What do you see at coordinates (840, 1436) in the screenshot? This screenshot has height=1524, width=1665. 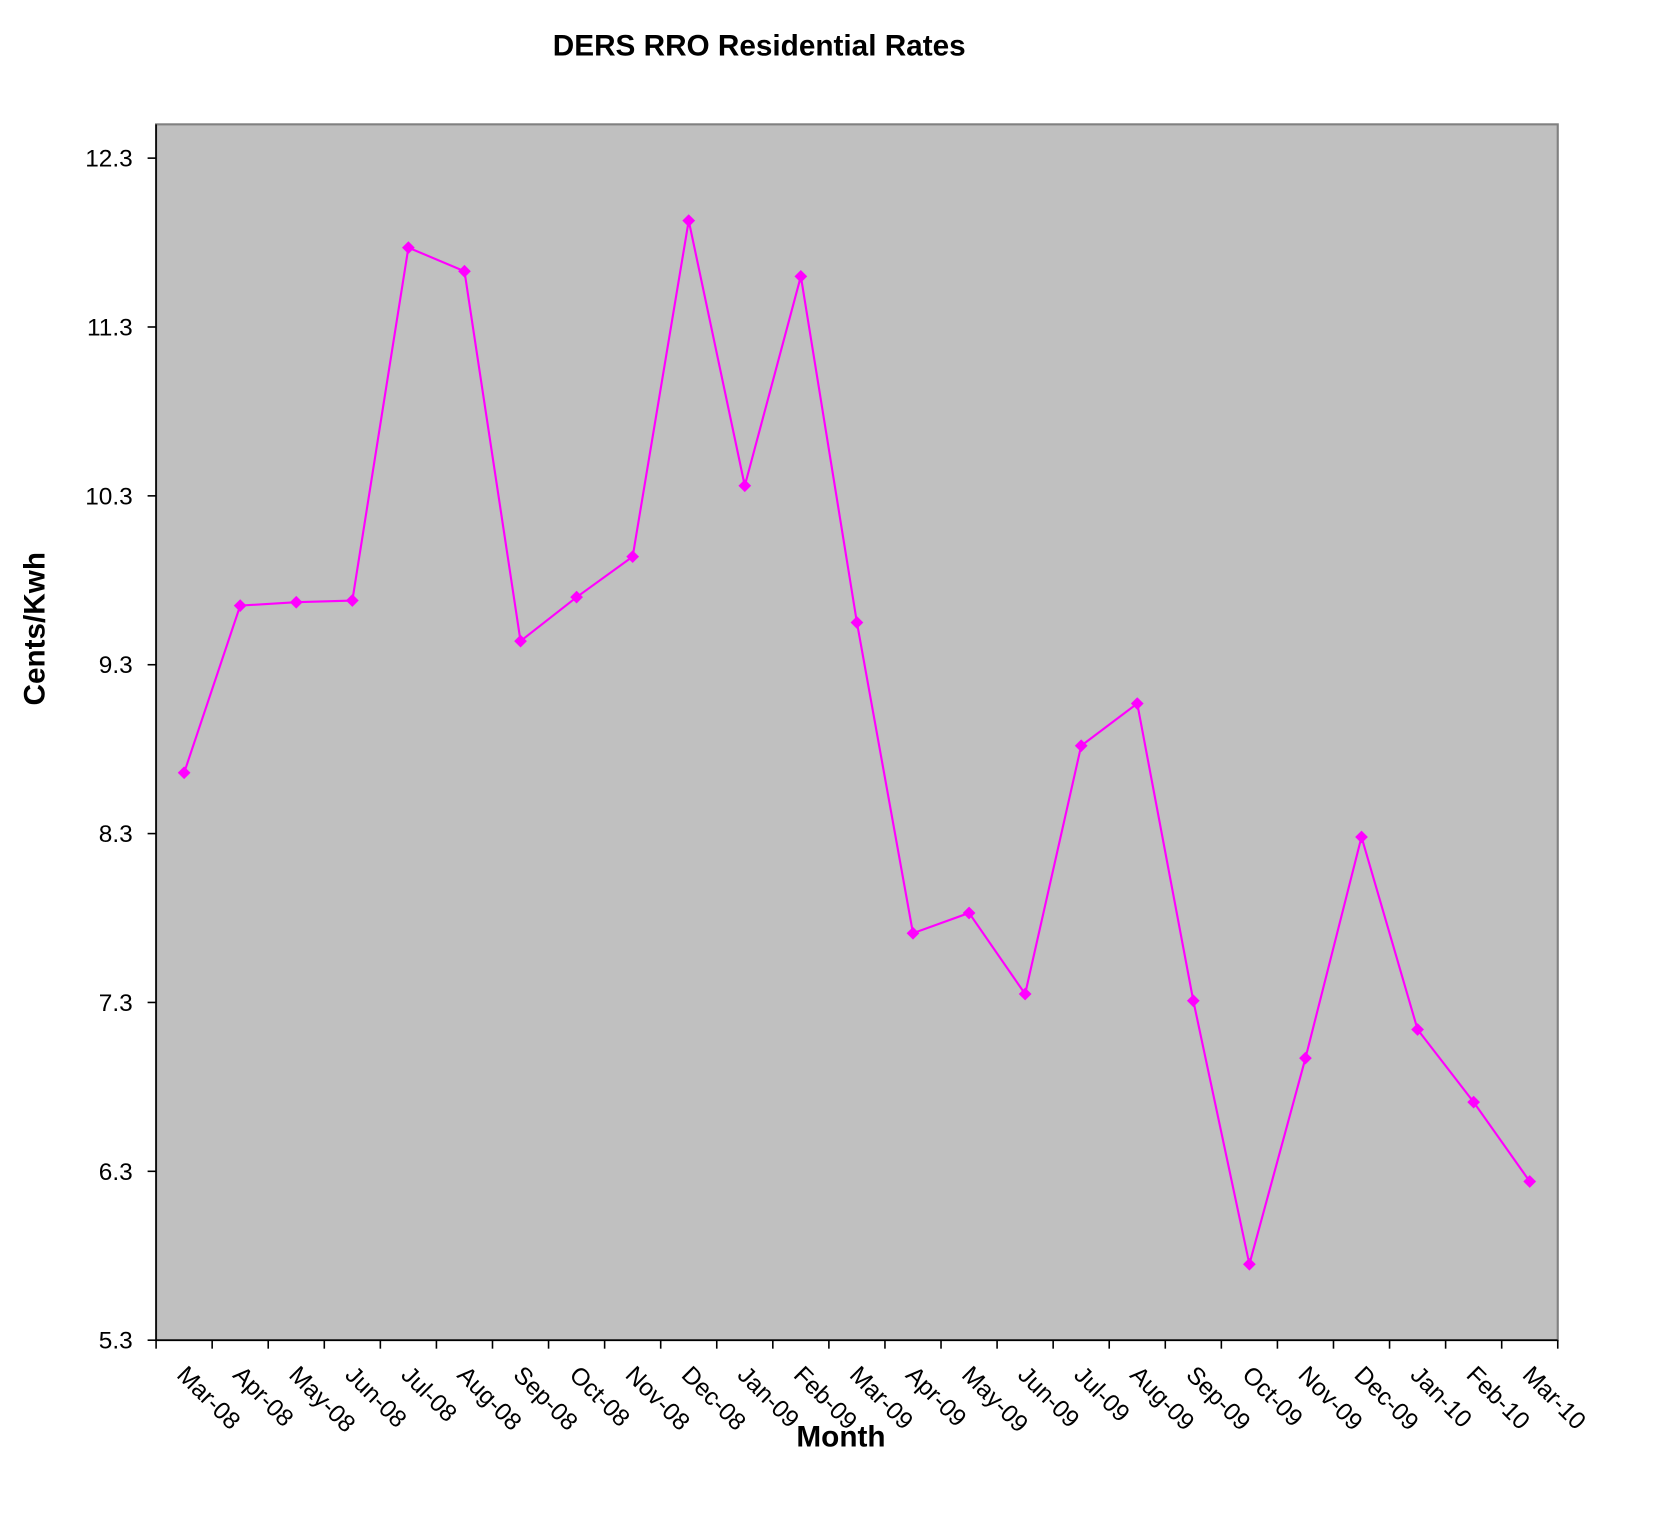 I see `x-axis-label: Month` at bounding box center [840, 1436].